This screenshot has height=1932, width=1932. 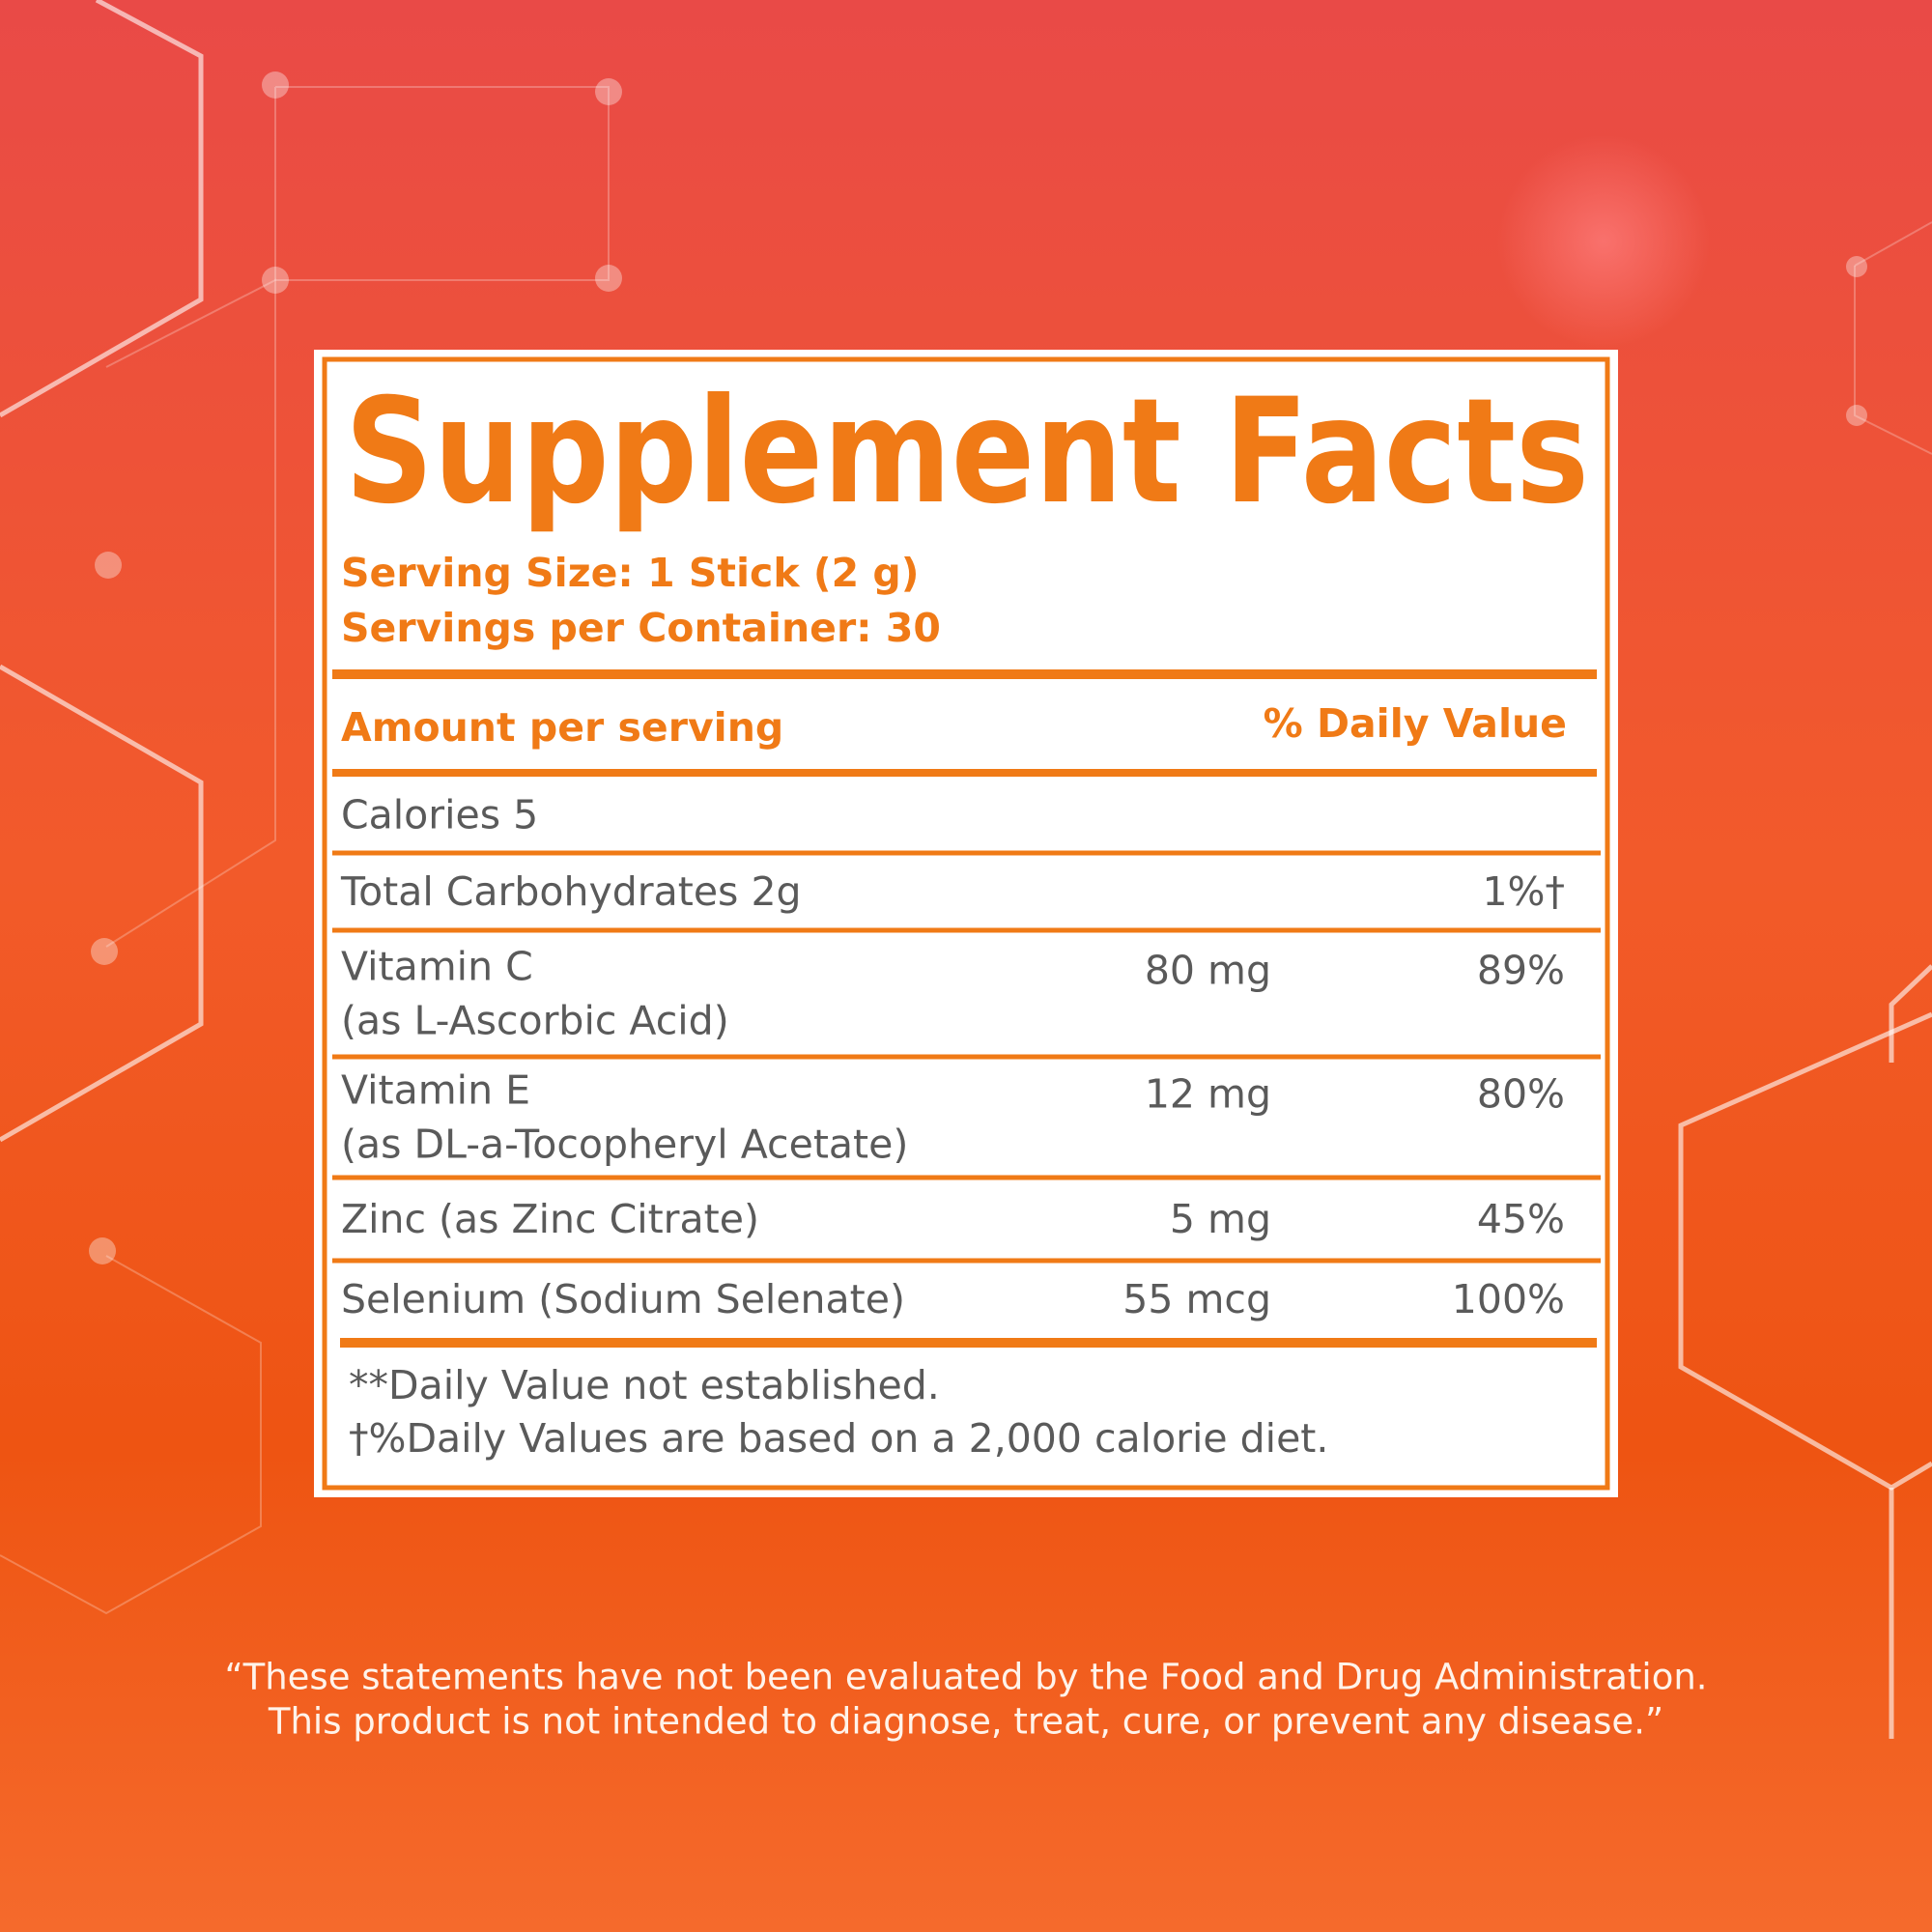 I want to click on nutrient-daily-value: 1%†, so click(x=1523, y=891).